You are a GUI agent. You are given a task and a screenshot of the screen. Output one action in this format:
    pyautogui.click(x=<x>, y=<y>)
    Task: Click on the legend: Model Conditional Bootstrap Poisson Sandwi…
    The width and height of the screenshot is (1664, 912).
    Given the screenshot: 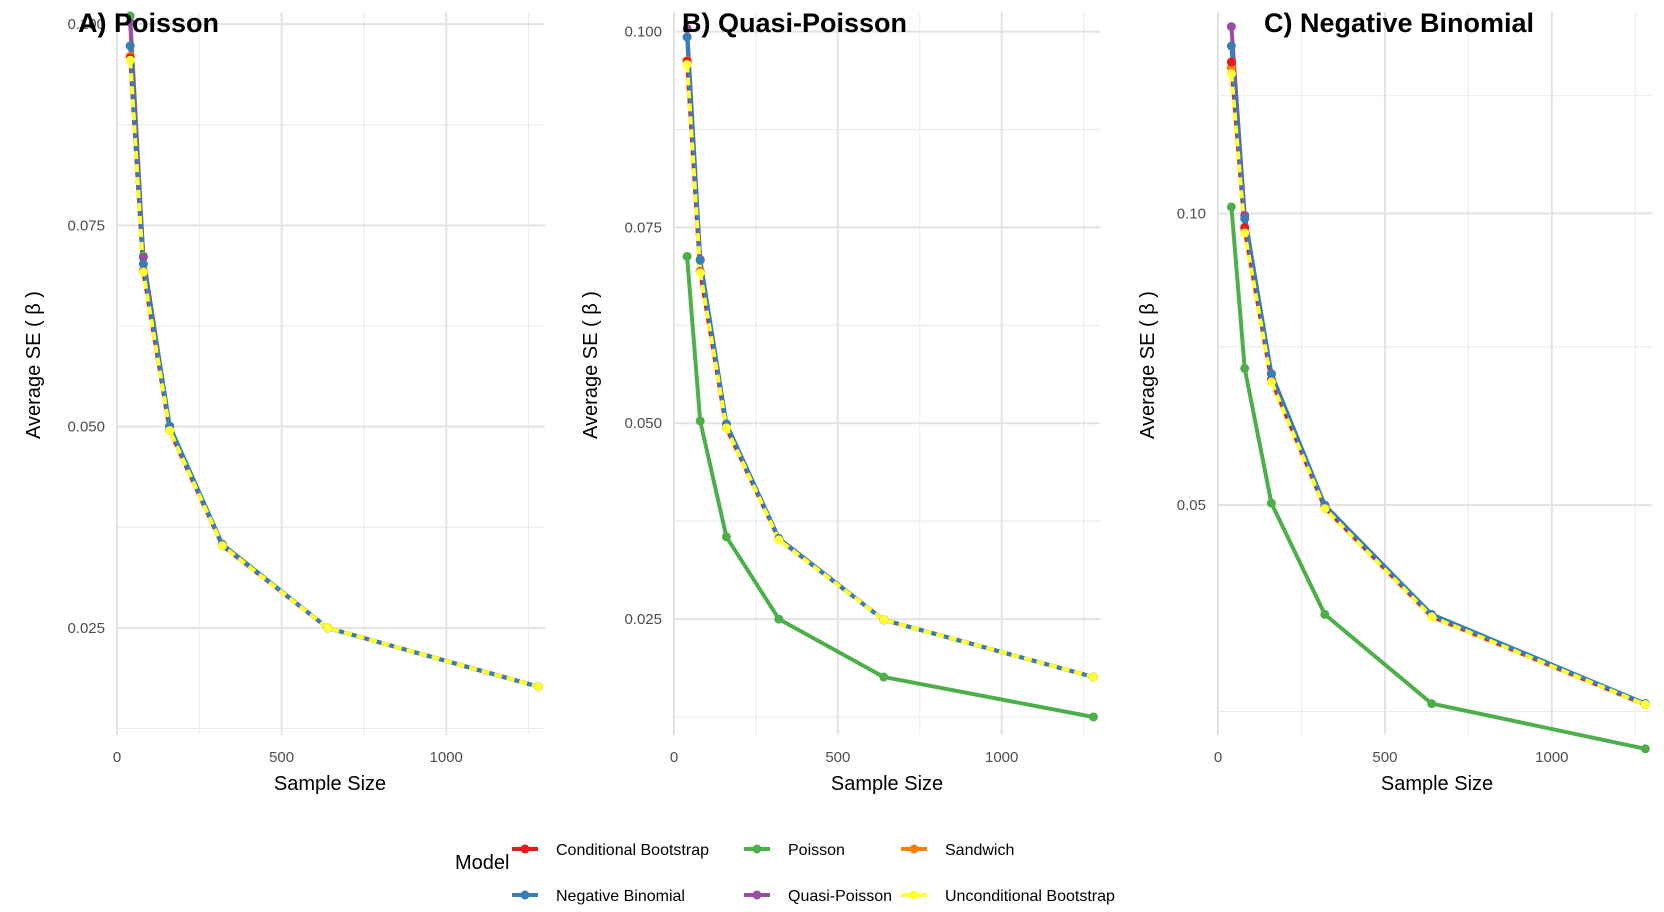 What is the action you would take?
    pyautogui.click(x=785, y=873)
    